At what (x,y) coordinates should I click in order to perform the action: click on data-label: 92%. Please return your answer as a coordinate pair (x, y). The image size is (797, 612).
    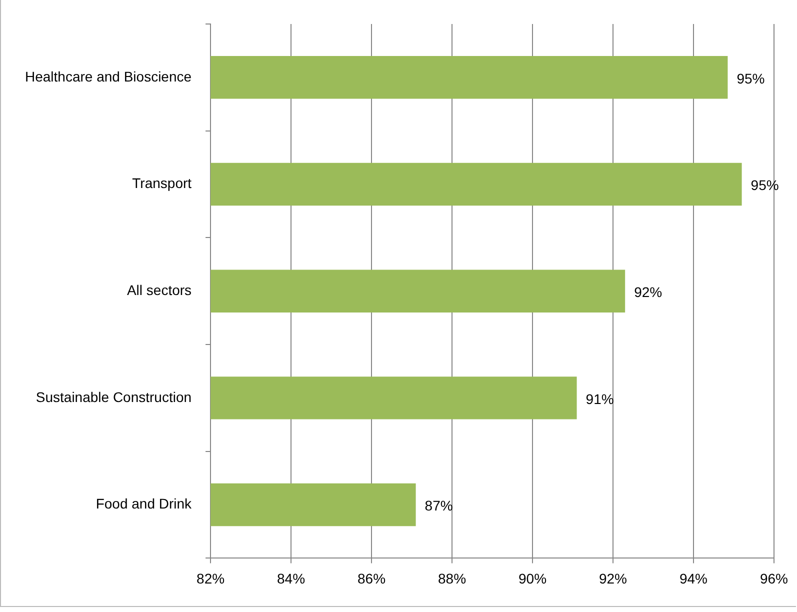
    Looking at the image, I should click on (648, 292).